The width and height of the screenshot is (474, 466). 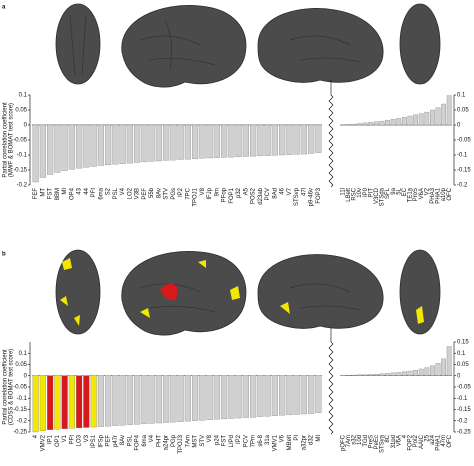 I want to click on x-tick-label: OFC, so click(x=450, y=440).